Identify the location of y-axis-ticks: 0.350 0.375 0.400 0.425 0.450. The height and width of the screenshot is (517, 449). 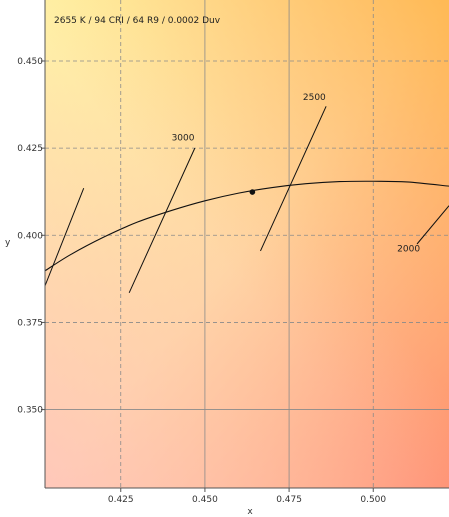
(31, 236).